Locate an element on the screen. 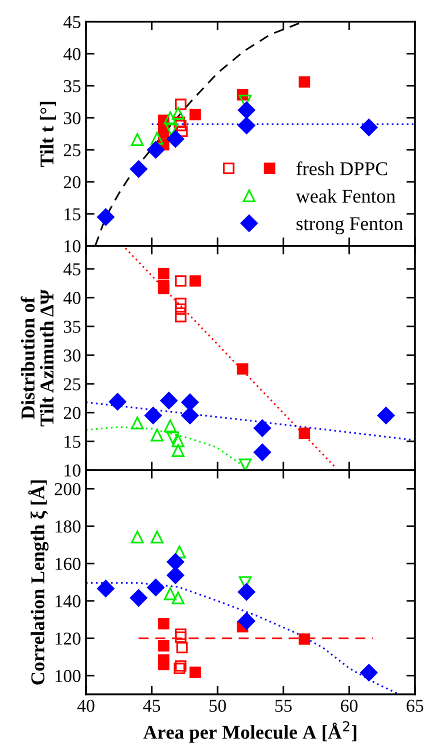 Image resolution: width=430 pixels, height=749 pixels. y-tick-label: 120 is located at coordinates (68, 638).